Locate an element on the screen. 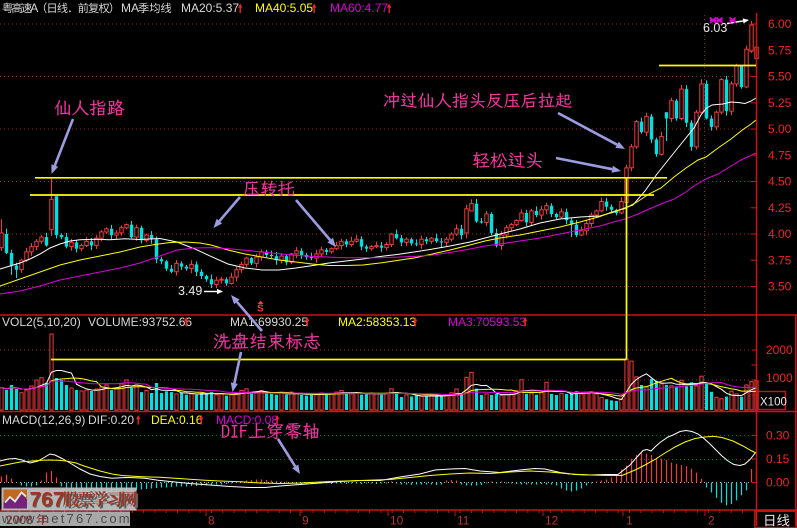  svg-text: MACD:0.08 is located at coordinates (247, 420).